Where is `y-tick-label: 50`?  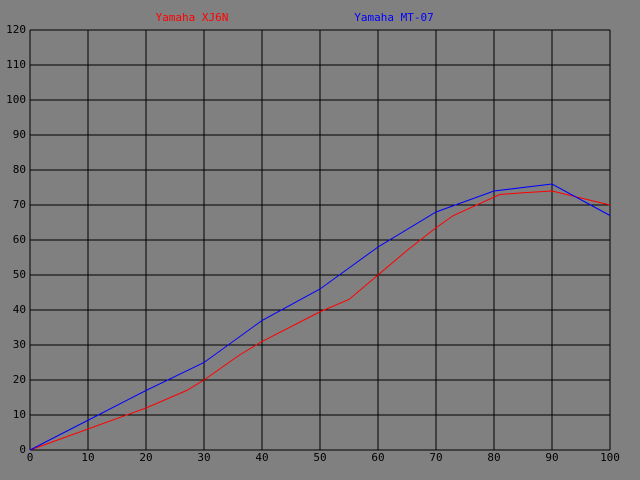
y-tick-label: 50 is located at coordinates (19, 274).